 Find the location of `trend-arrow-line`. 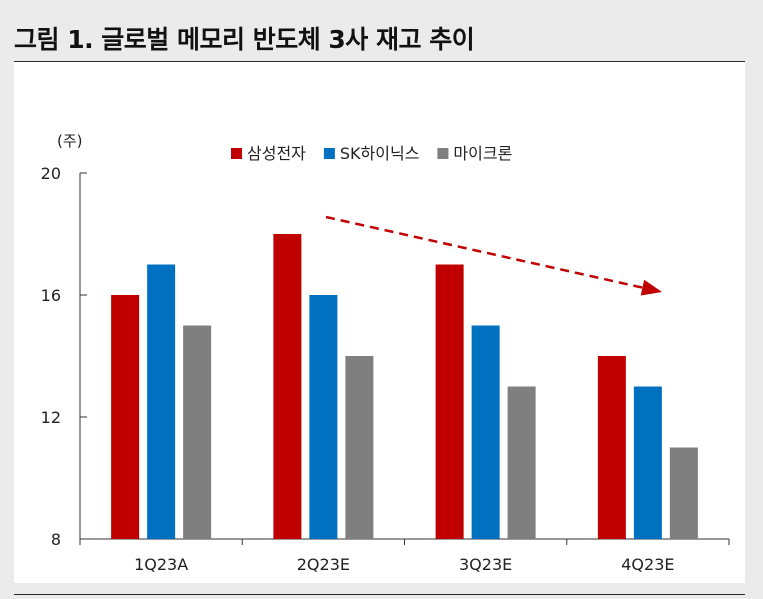

trend-arrow-line is located at coordinates (484, 252).